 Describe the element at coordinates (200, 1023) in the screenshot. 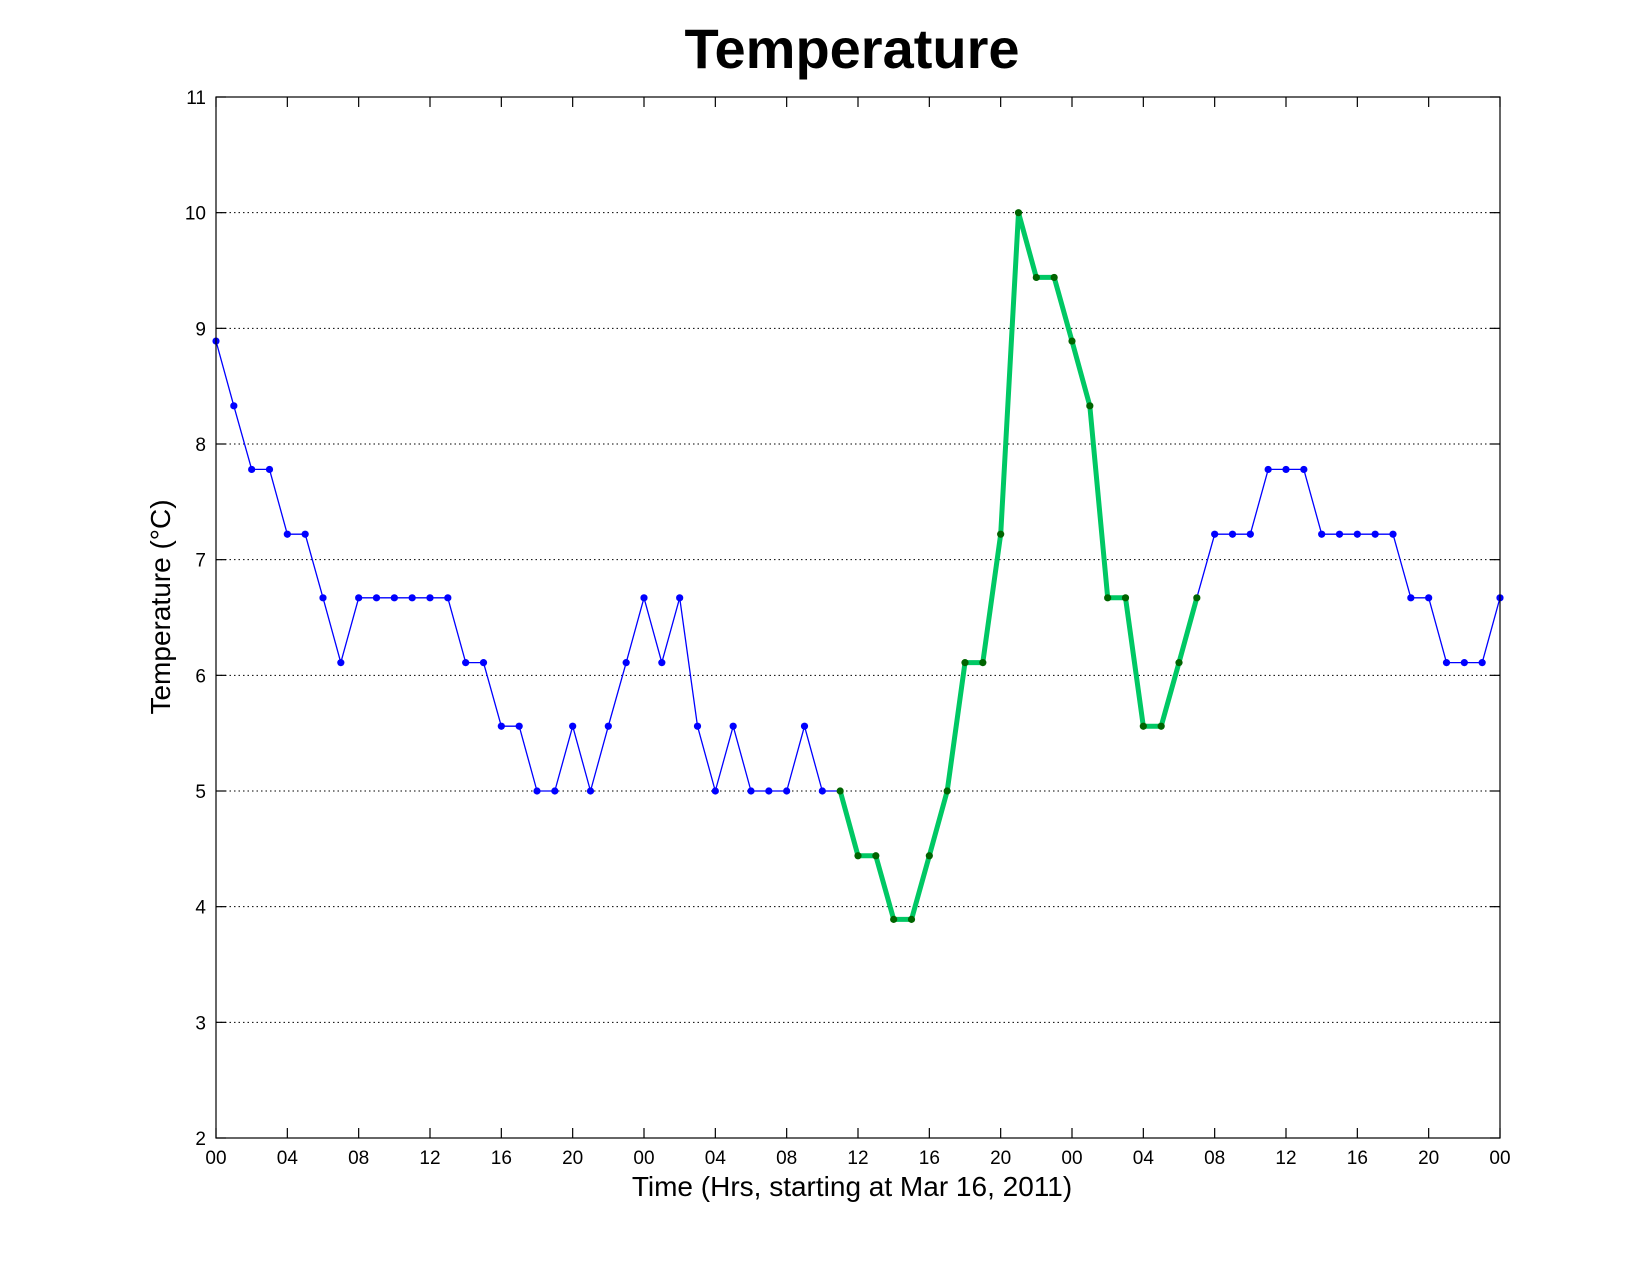

I see `y-tick-label: 3` at that location.